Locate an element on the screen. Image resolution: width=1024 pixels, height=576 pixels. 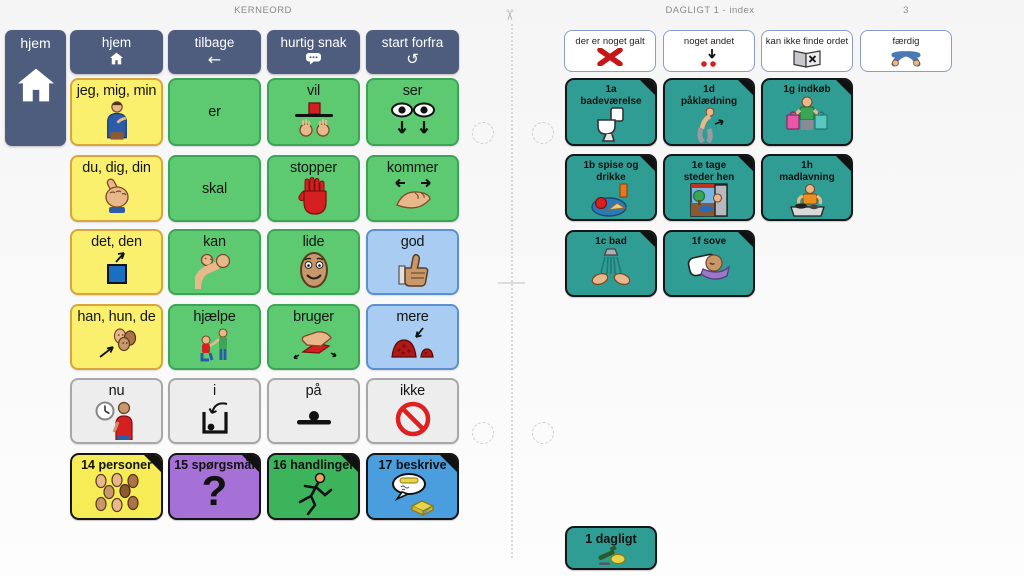
book-x-icon is located at coordinates (807, 59).